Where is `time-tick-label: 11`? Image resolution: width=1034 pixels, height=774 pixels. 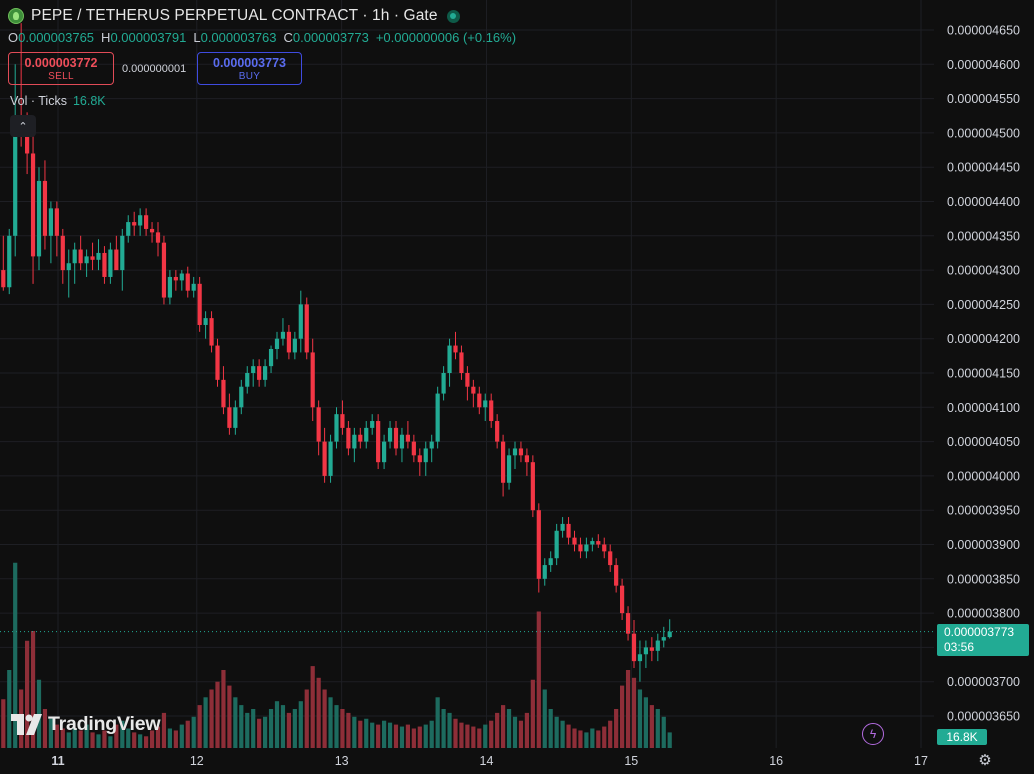
time-tick-label: 11 is located at coordinates (57, 761).